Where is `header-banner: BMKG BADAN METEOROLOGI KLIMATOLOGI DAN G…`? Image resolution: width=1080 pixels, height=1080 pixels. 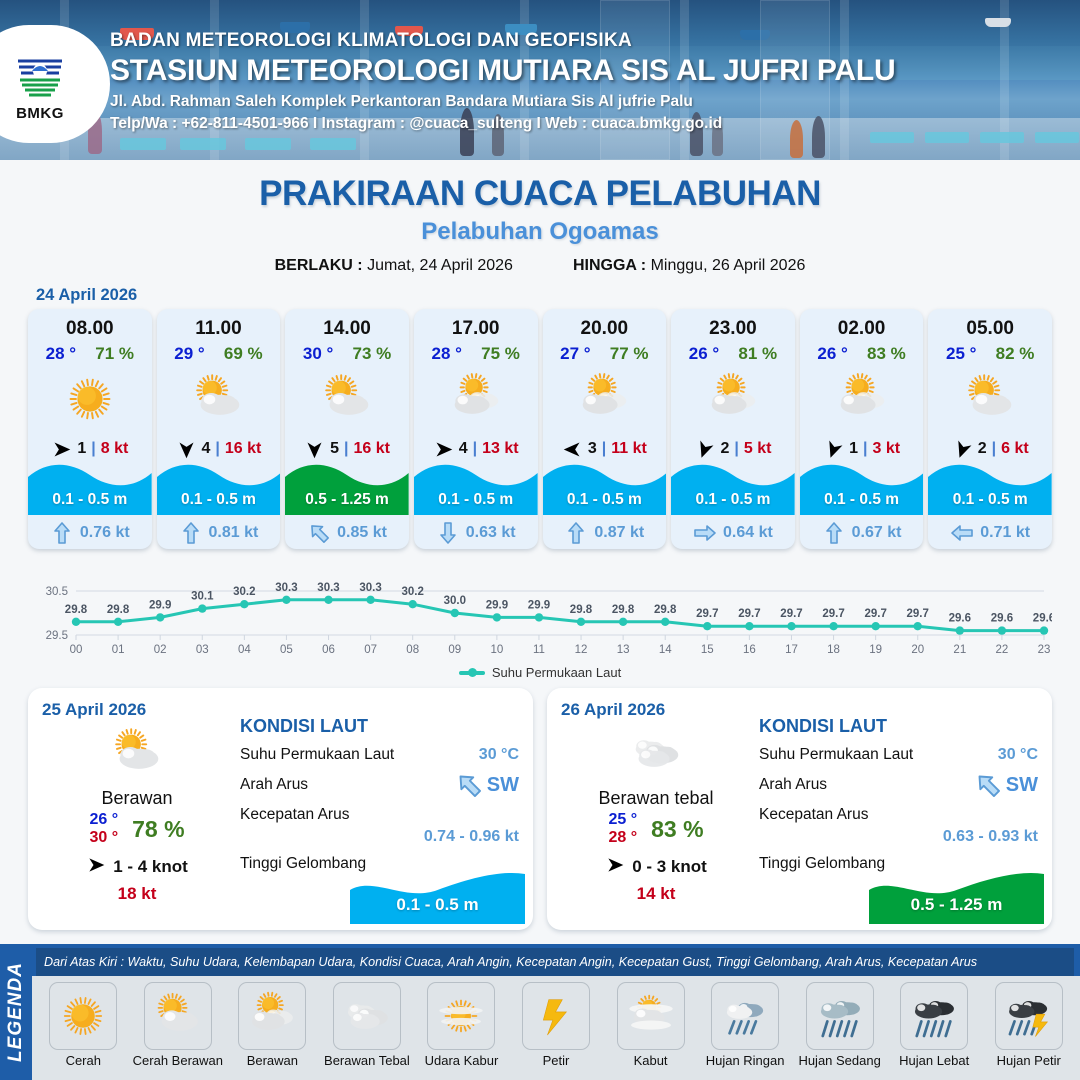
header-banner: BMKG BADAN METEOROLOGI KLIMATOLOGI DAN G… is located at coordinates (540, 80).